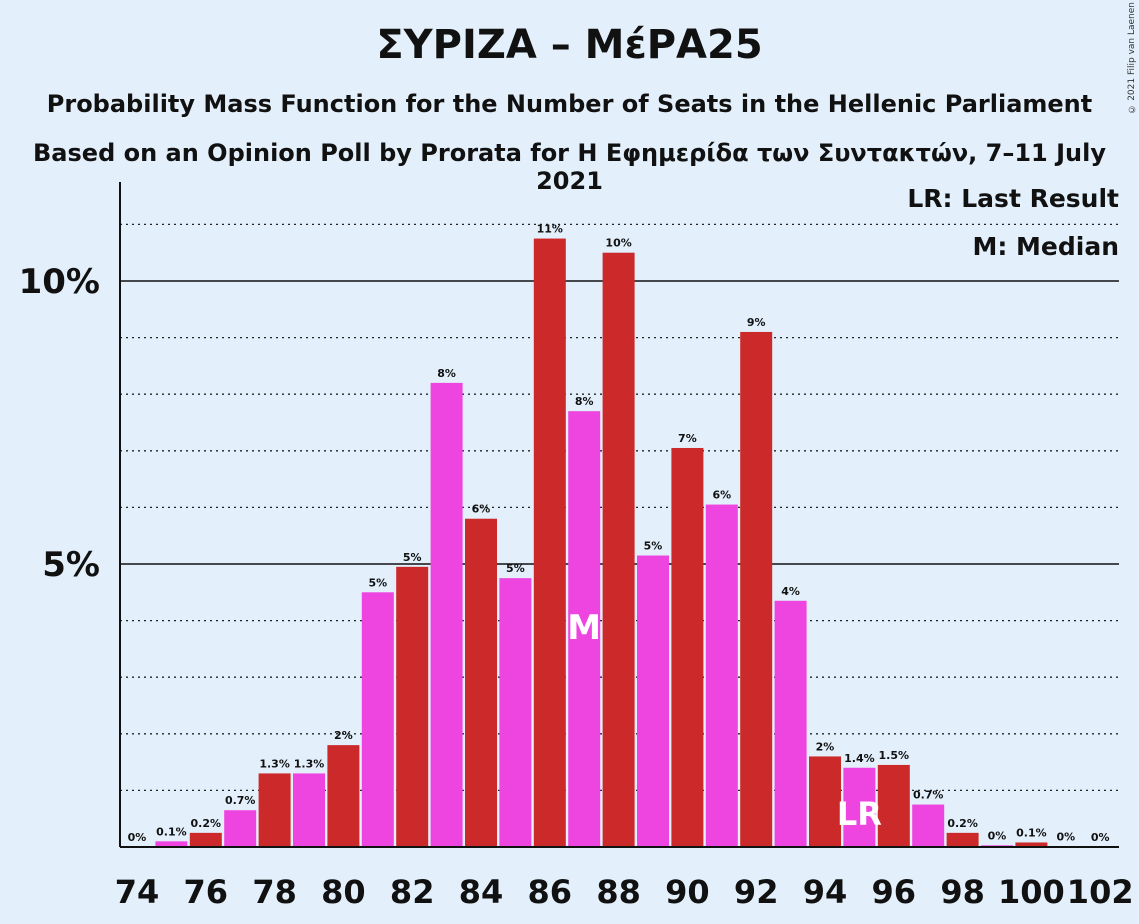 The height and width of the screenshot is (924, 1139). What do you see at coordinates (618, 892) in the screenshot?
I see `x-tick-label: 88` at bounding box center [618, 892].